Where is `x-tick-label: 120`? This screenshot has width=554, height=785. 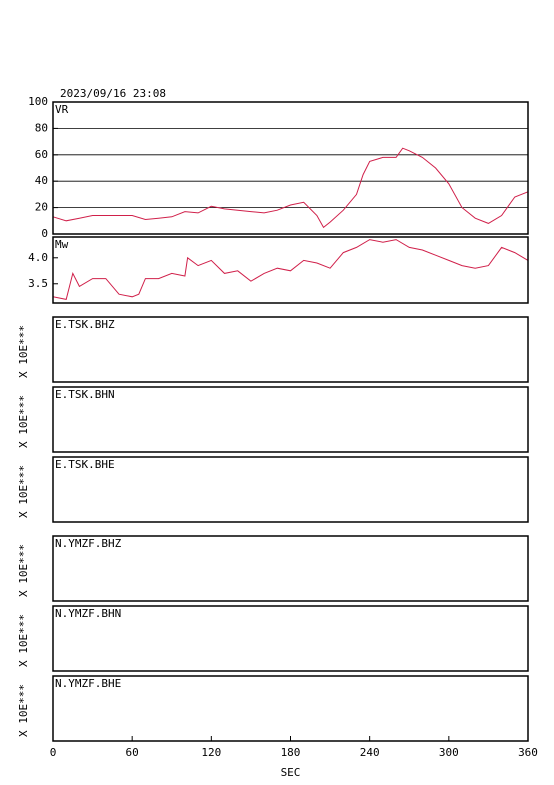
x-tick-label: 120 is located at coordinates (211, 752).